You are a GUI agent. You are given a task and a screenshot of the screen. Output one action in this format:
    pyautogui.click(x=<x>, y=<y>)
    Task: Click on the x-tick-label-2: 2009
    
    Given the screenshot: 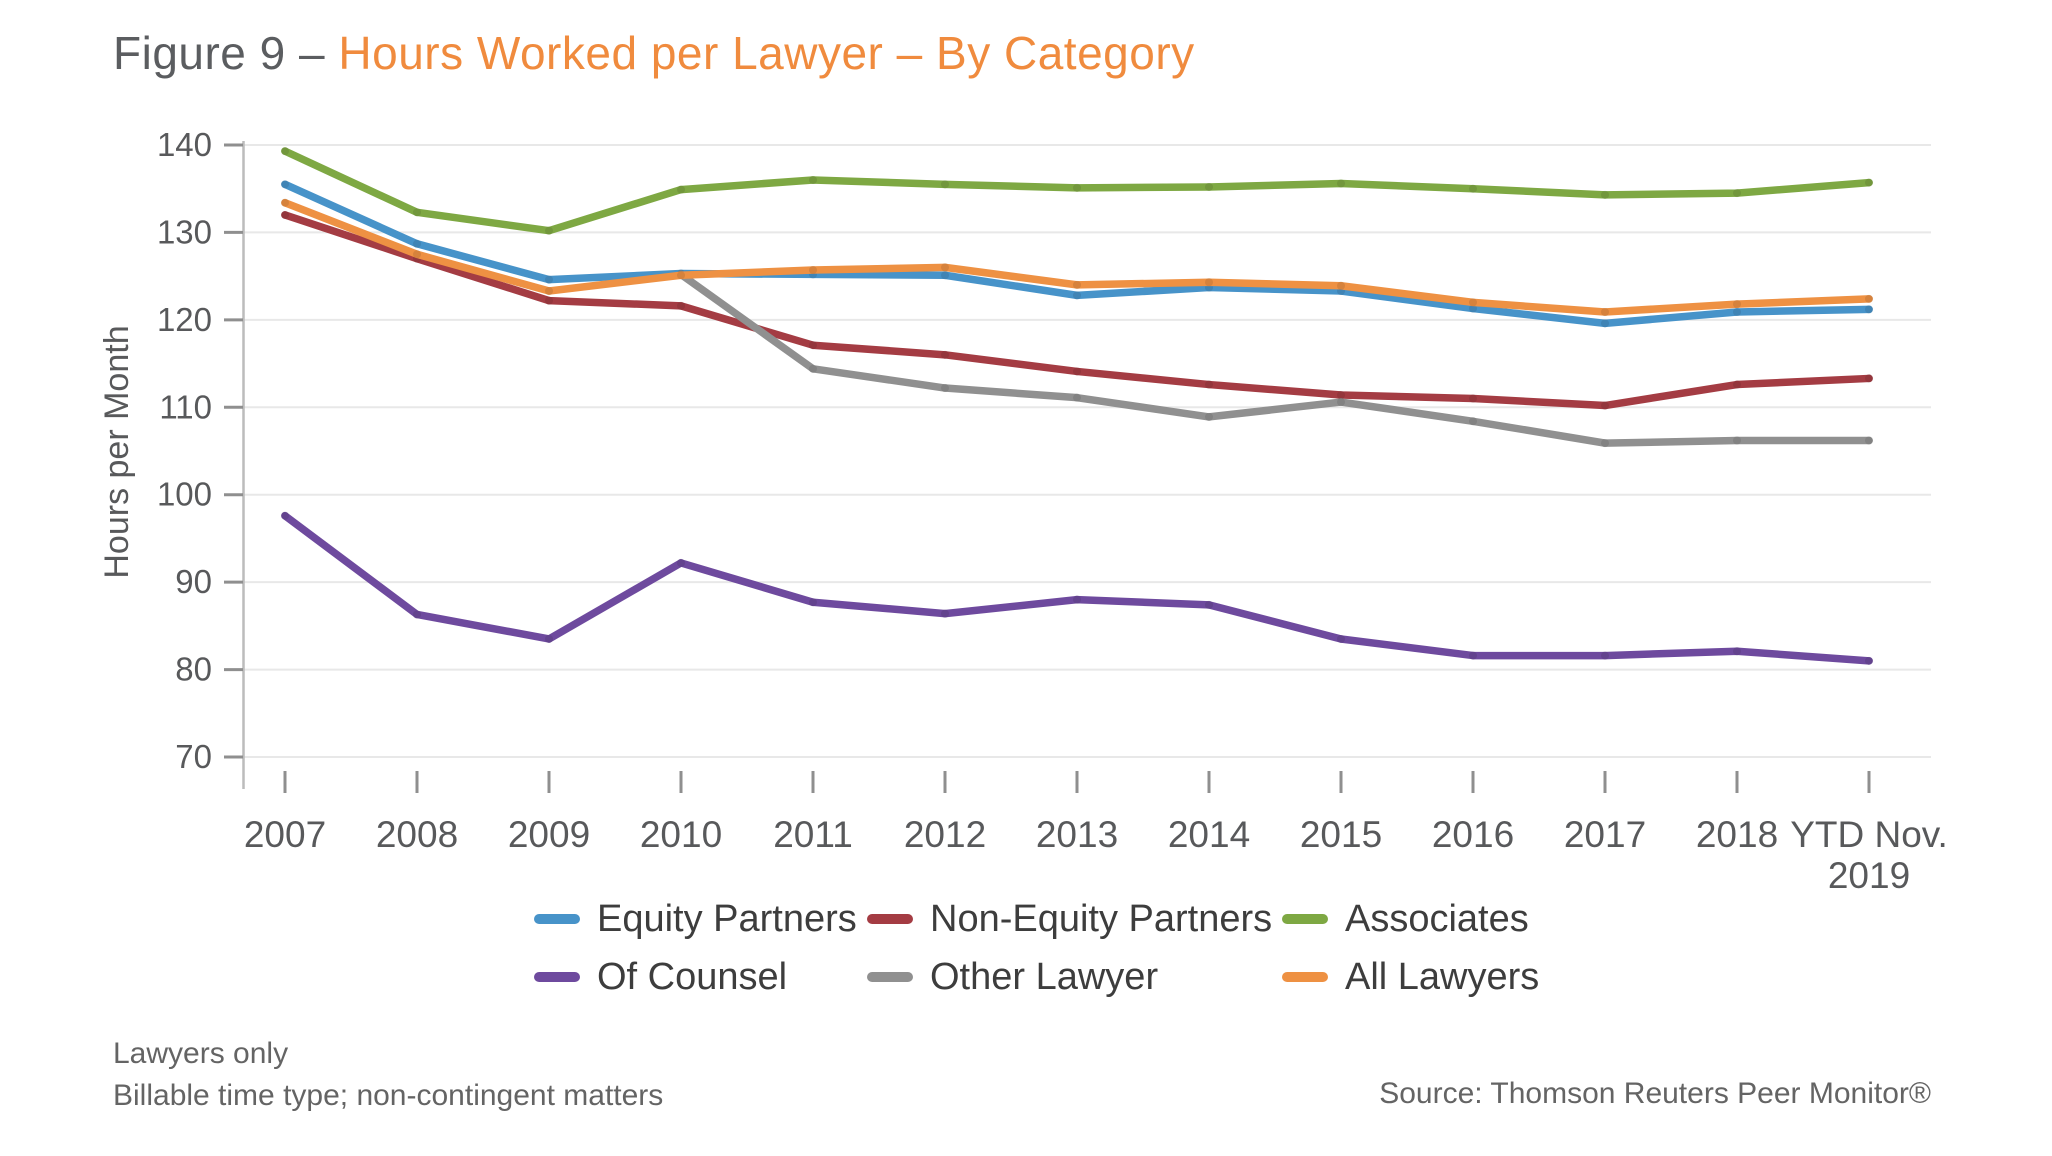 What is the action you would take?
    pyautogui.click(x=549, y=834)
    